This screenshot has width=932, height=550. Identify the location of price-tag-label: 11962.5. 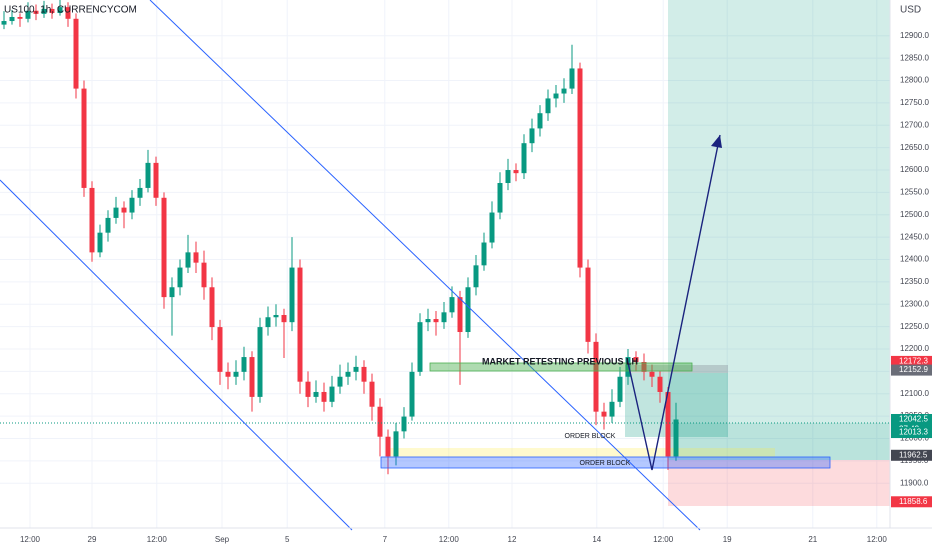
(913, 454).